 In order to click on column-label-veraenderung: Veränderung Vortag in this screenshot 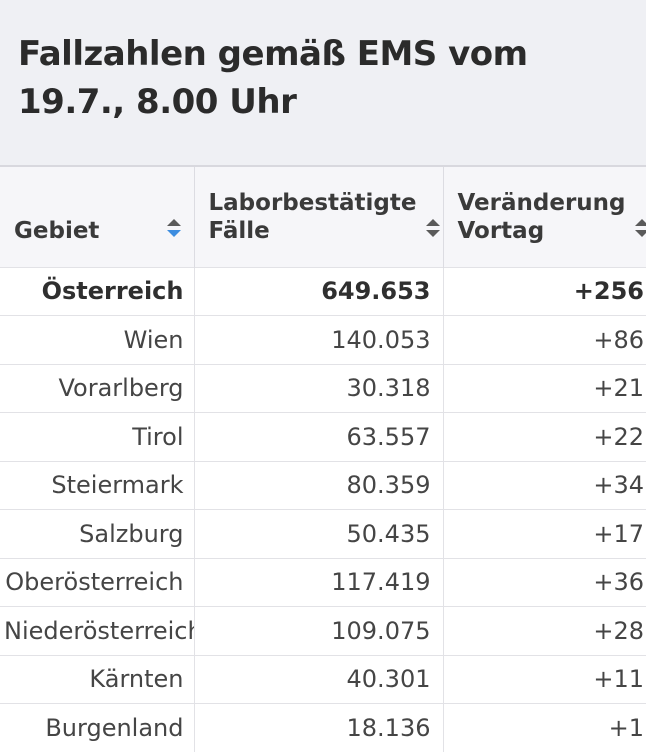, I will do `click(542, 217)`.